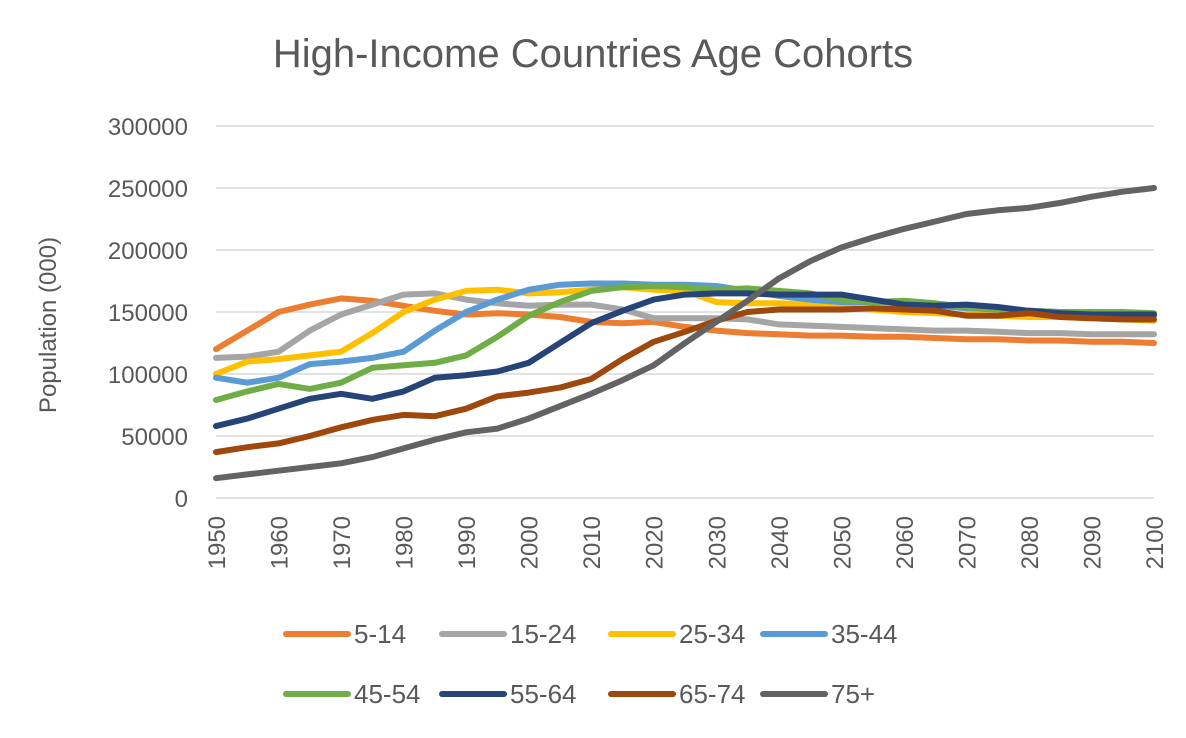 The image size is (1186, 738). I want to click on y-tick-label: 50000, so click(154, 437).